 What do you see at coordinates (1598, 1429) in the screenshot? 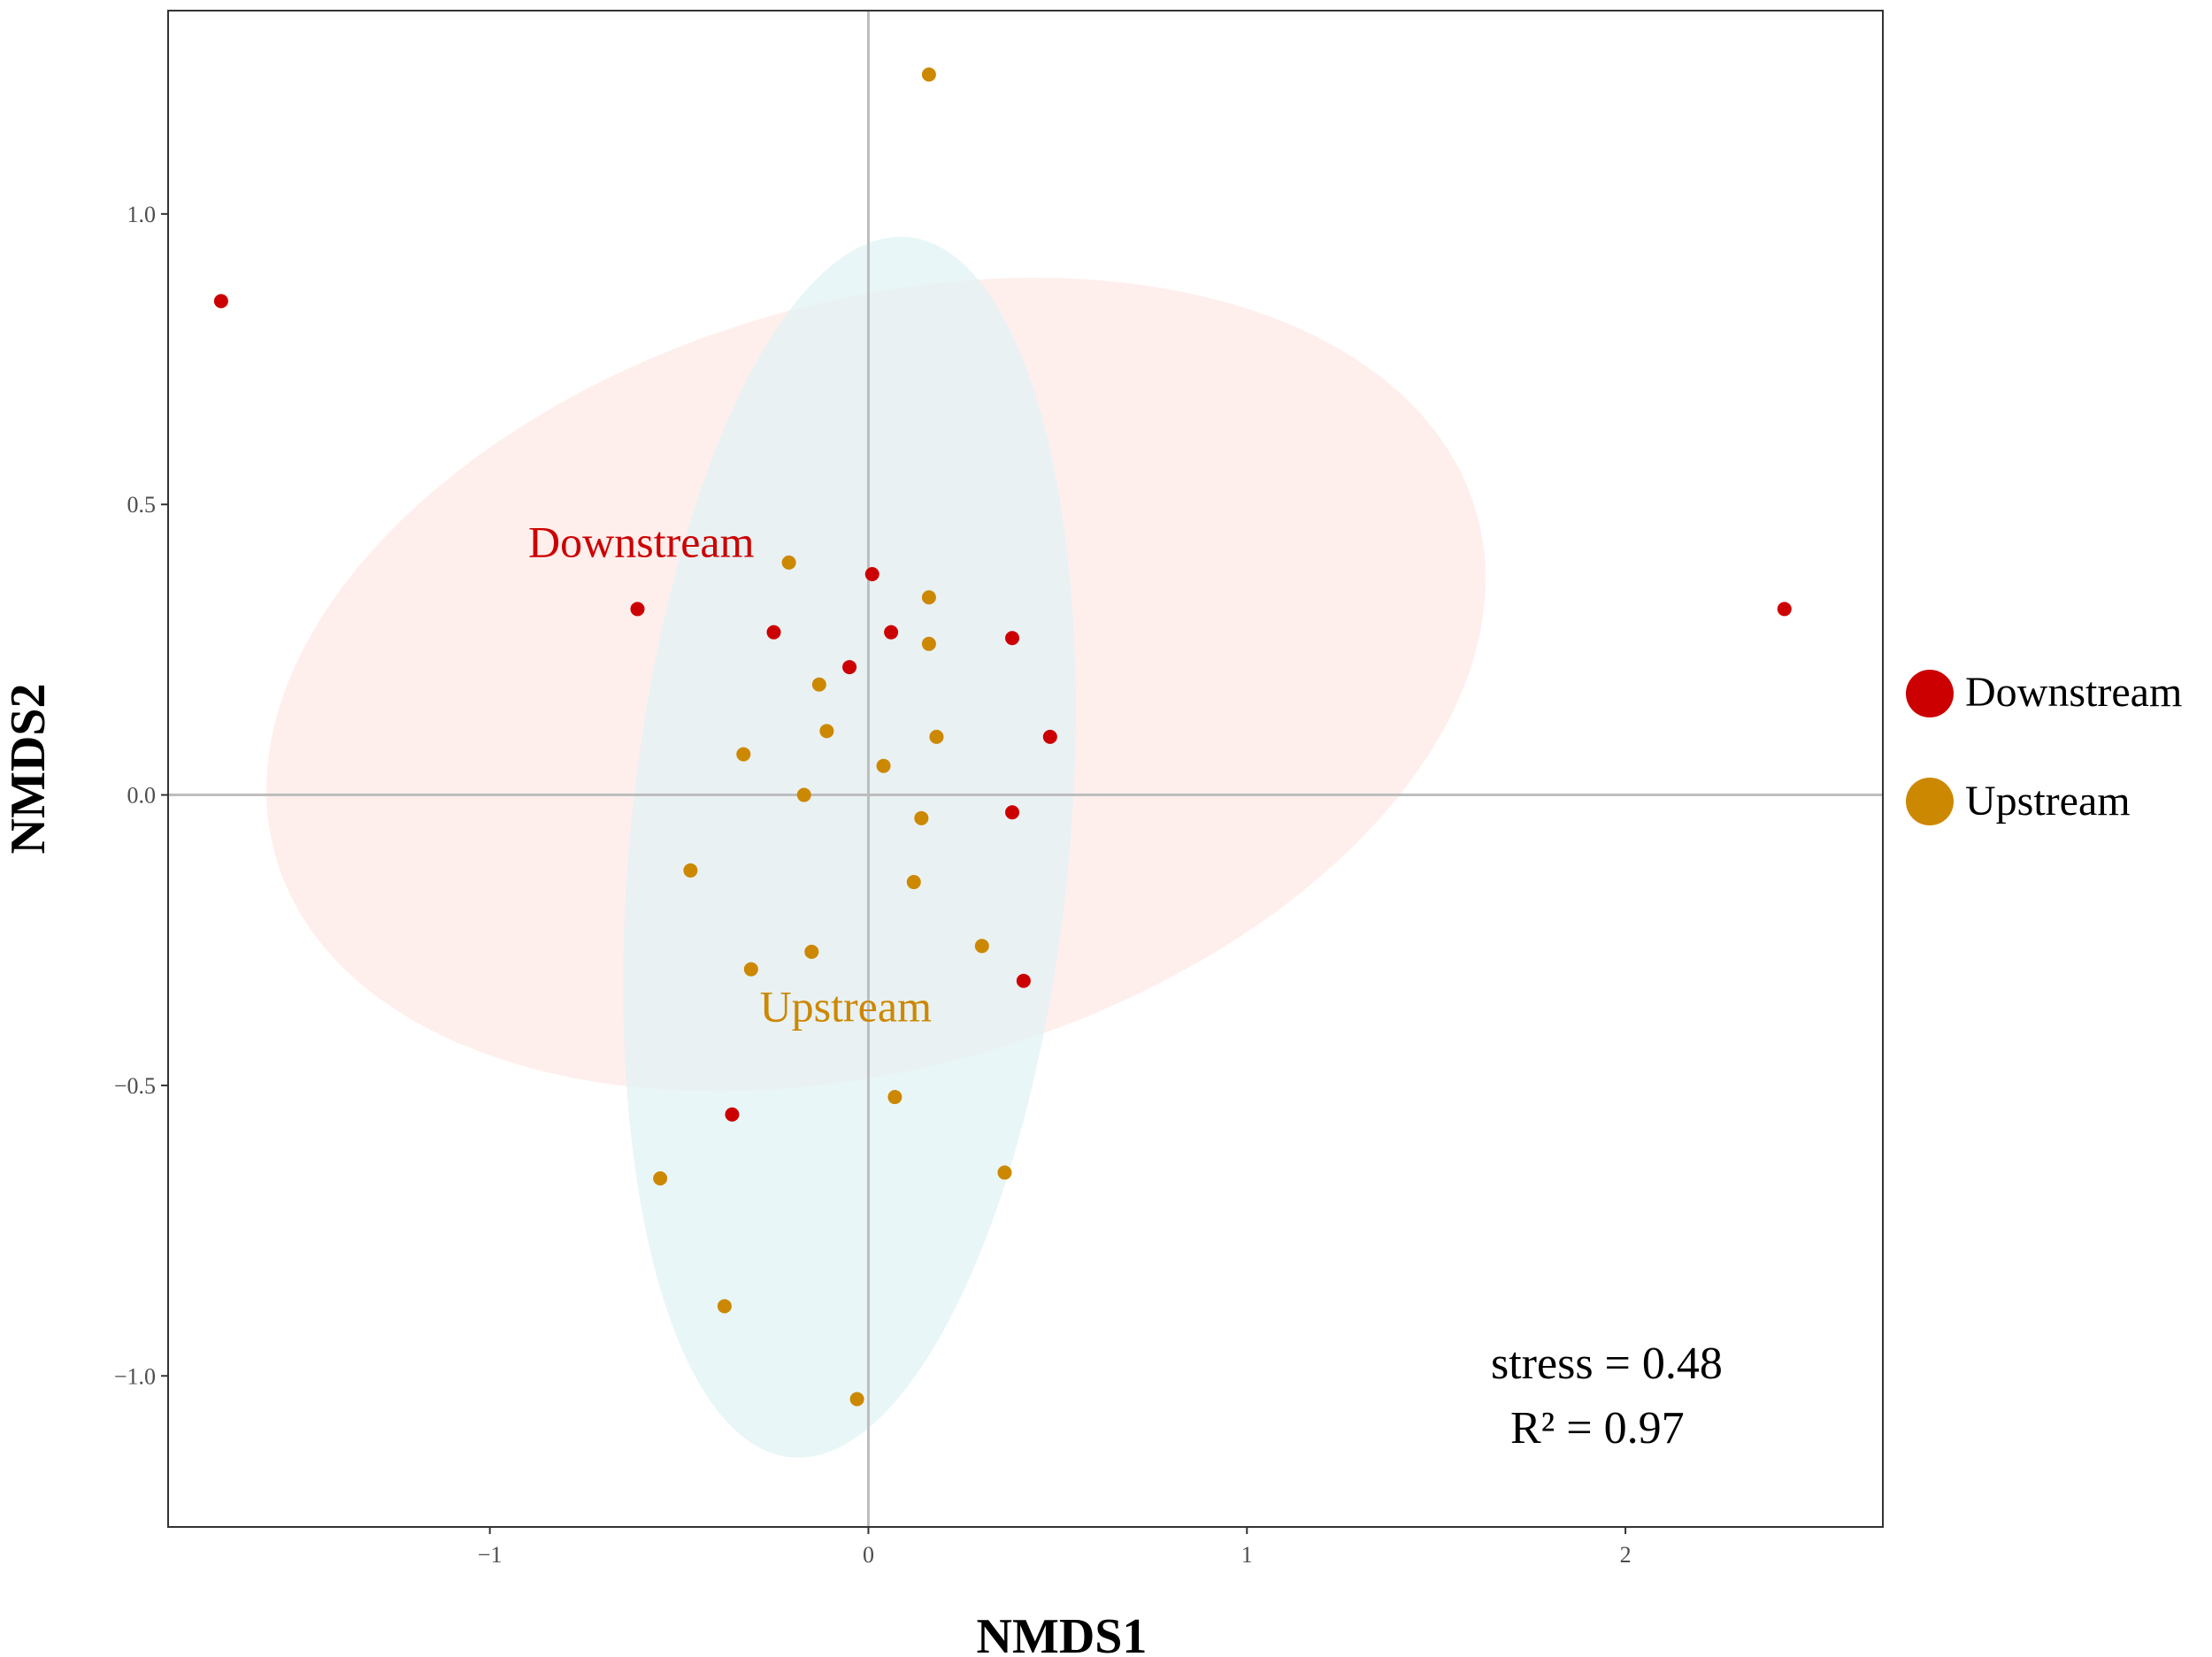
I see `r-squared-label: R² = 0.97` at bounding box center [1598, 1429].